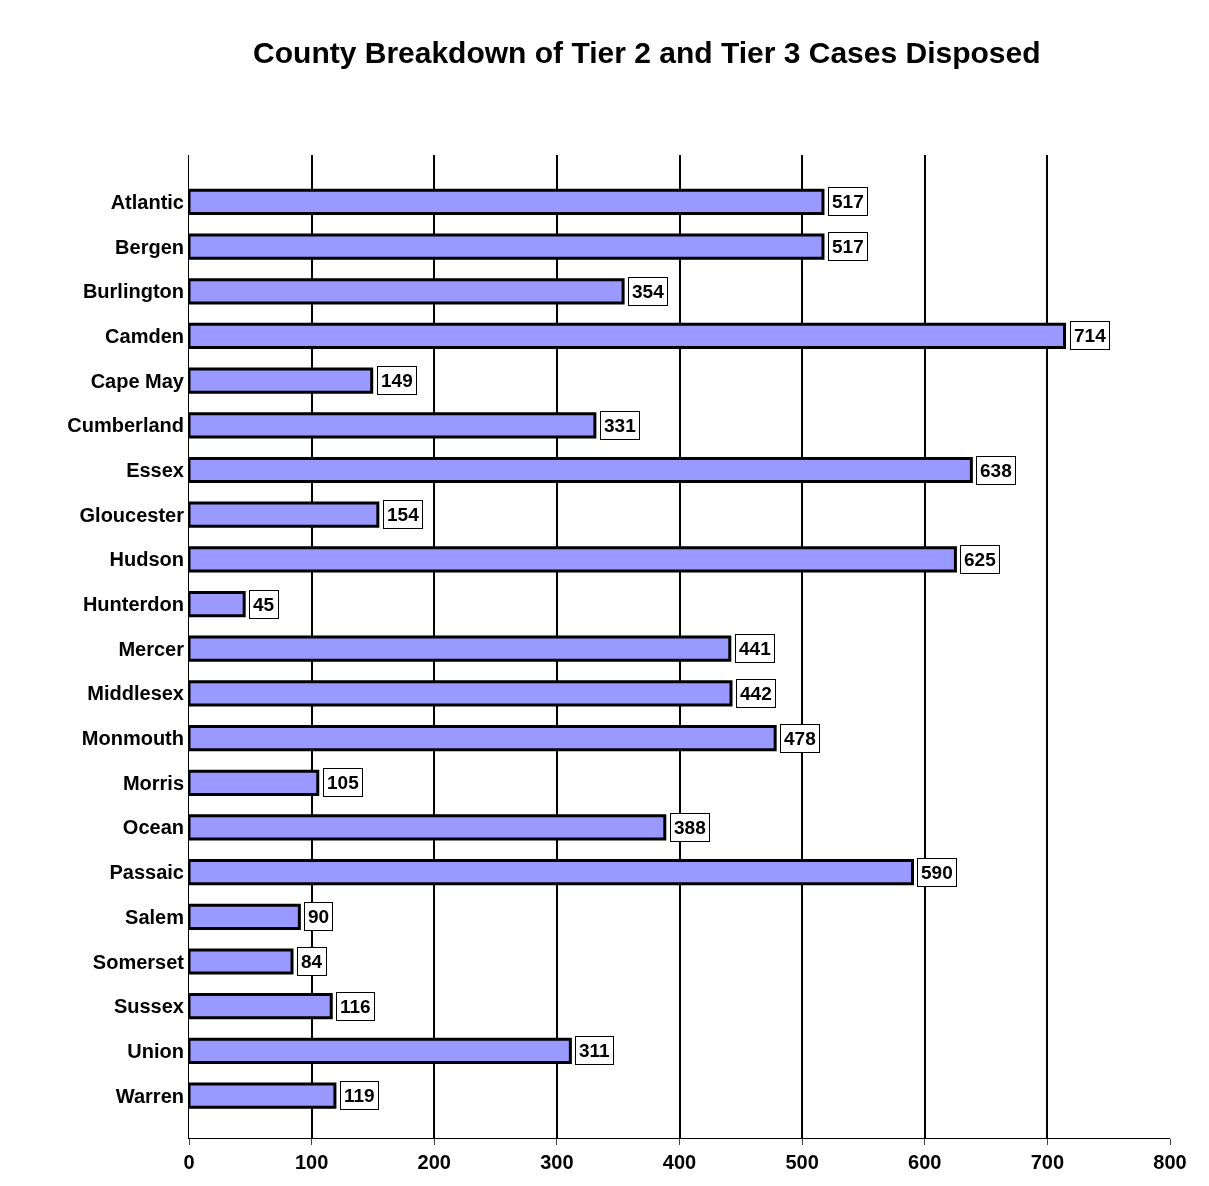  I want to click on x-tick-label: 500, so click(802, 1162).